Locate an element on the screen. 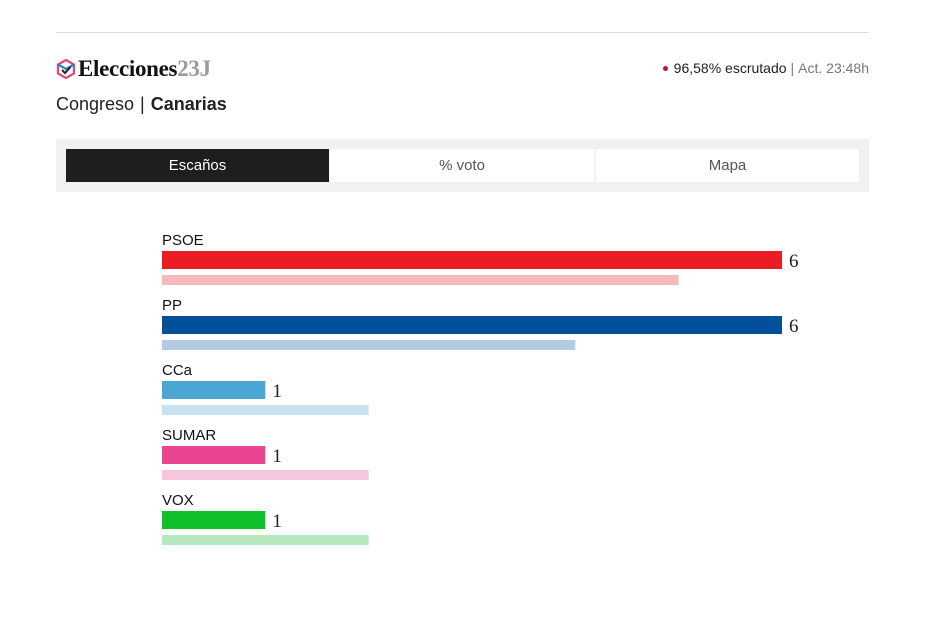 Image resolution: width=949 pixels, height=620 pixels. seat-count-pp: 6 is located at coordinates (794, 326).